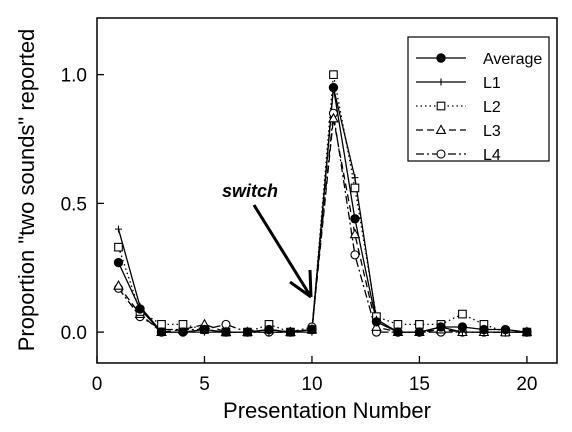 The height and width of the screenshot is (432, 572). I want to click on legend-marker-l1, so click(441, 82).